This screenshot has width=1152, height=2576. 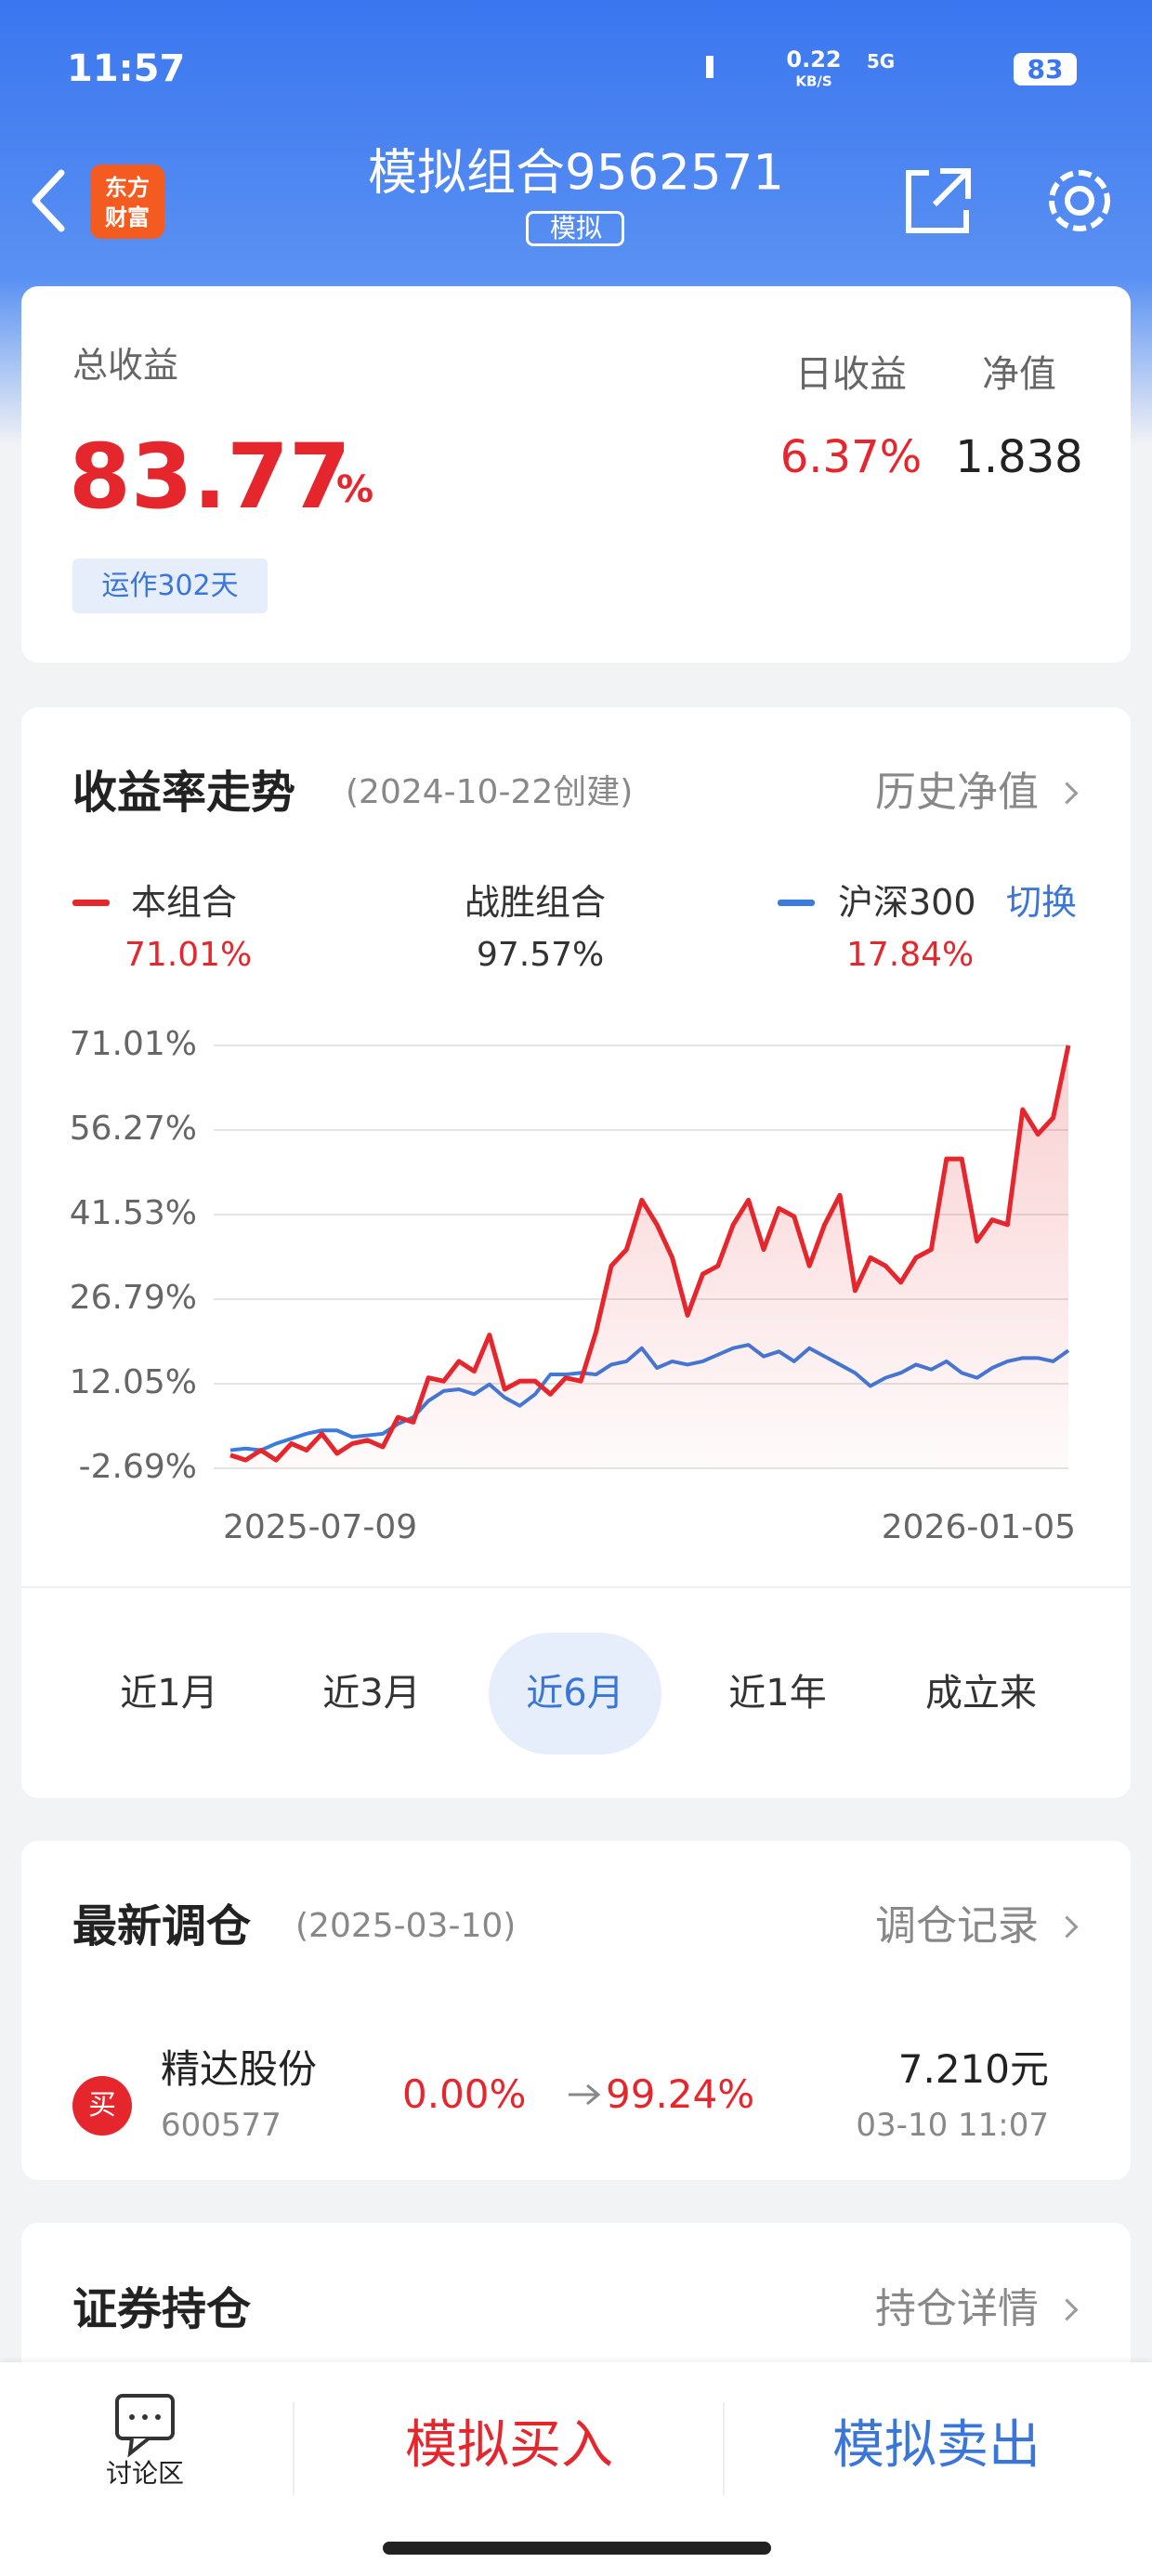 I want to click on section-title: 证券持仓, so click(x=162, y=2309).